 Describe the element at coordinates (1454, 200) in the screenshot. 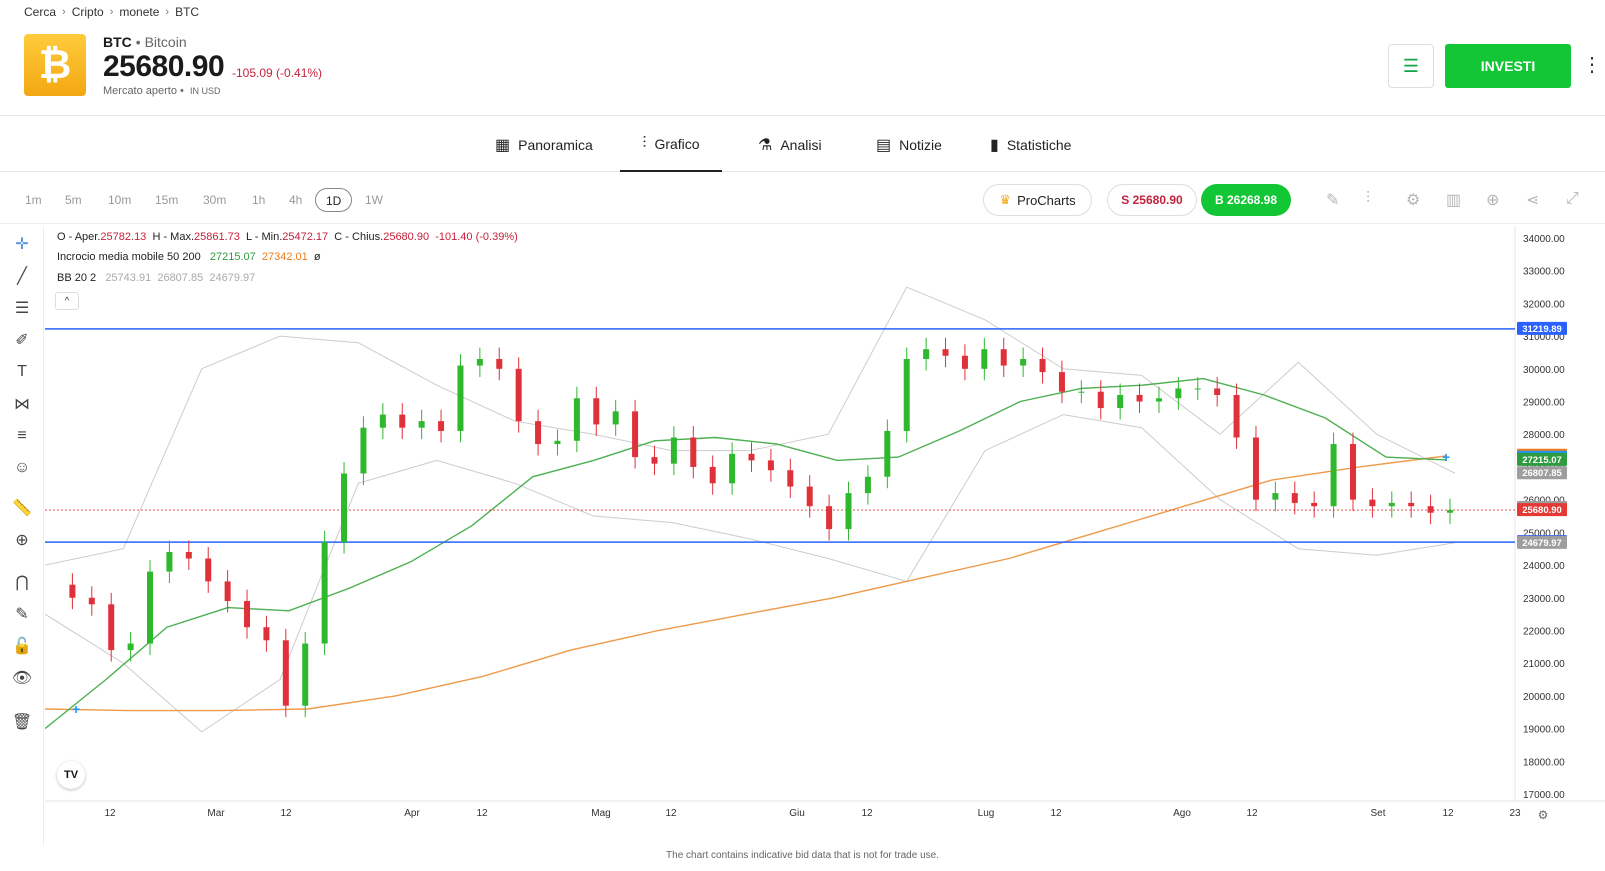

I see `indicators-icon: ▥` at that location.